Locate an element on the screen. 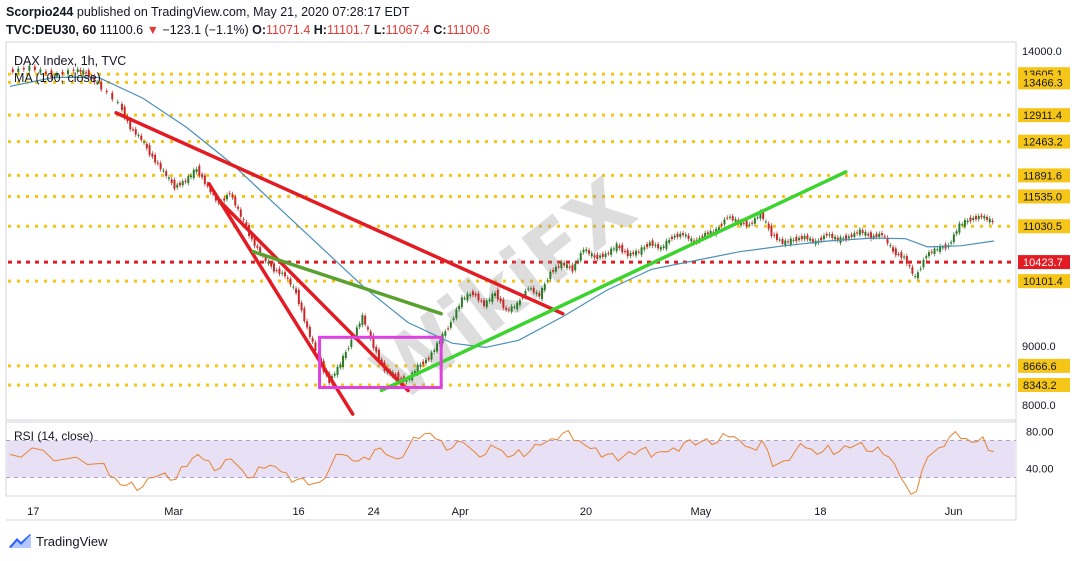  footer-brand: TradingView is located at coordinates (58, 541).